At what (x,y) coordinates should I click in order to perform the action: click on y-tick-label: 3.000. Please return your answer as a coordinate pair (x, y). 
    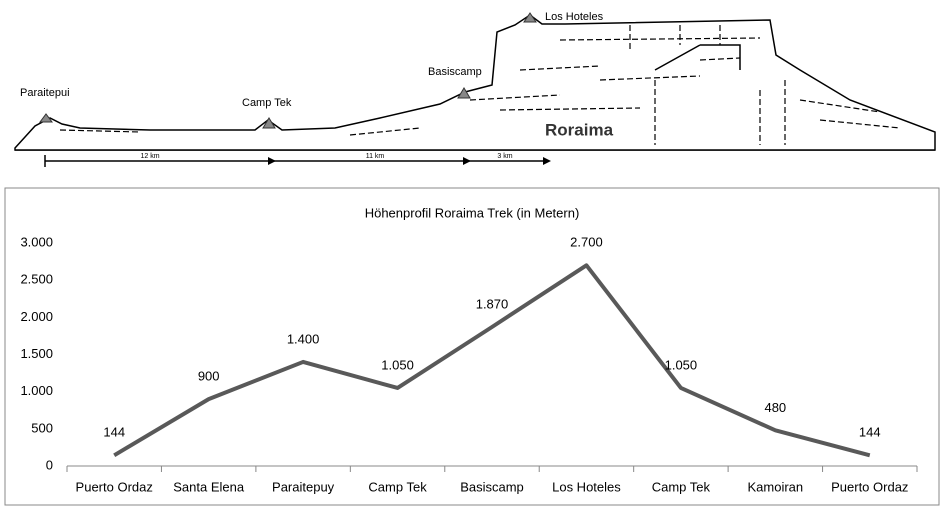
    Looking at the image, I should click on (36, 241).